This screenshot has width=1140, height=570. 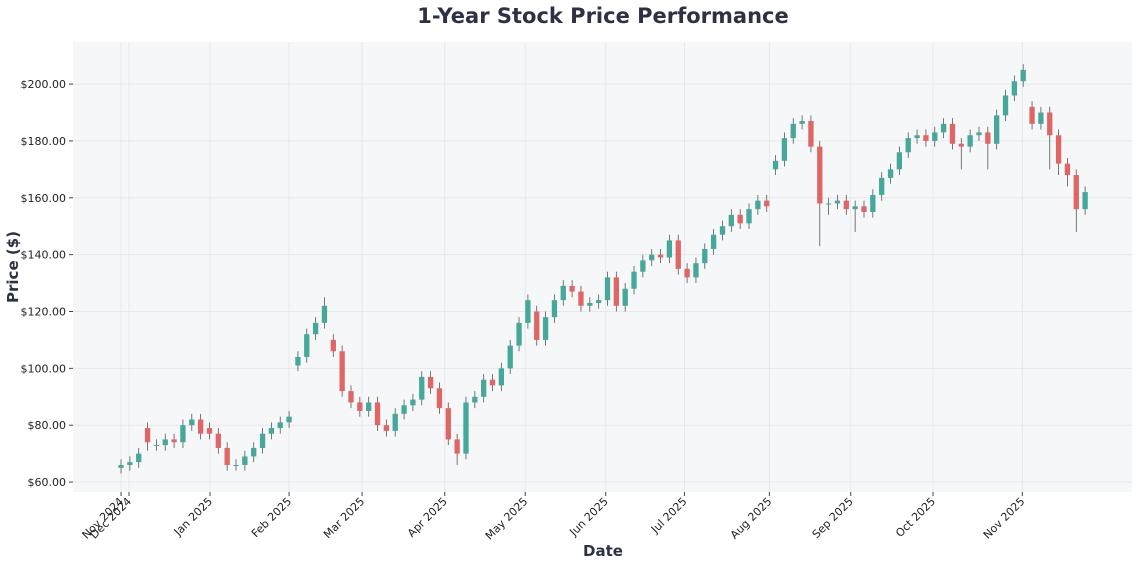 What do you see at coordinates (833, 518) in the screenshot?
I see `x-tick-label: Sep 2025` at bounding box center [833, 518].